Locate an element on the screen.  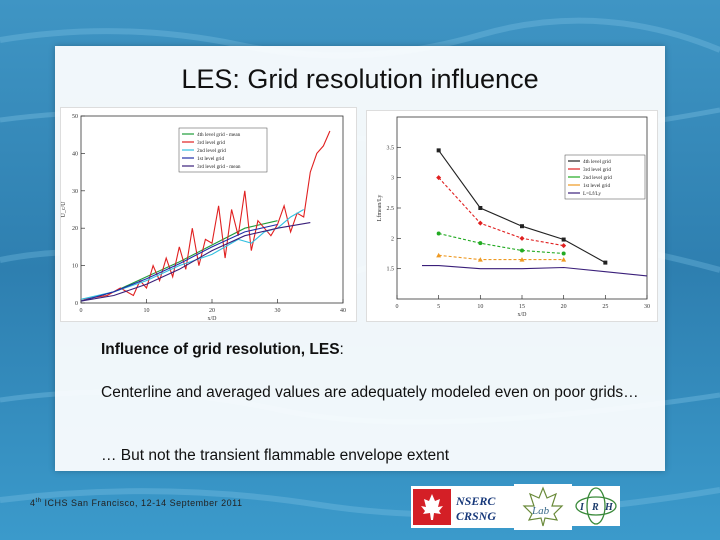
y-tick-label: 40 is located at coordinates (75, 154).